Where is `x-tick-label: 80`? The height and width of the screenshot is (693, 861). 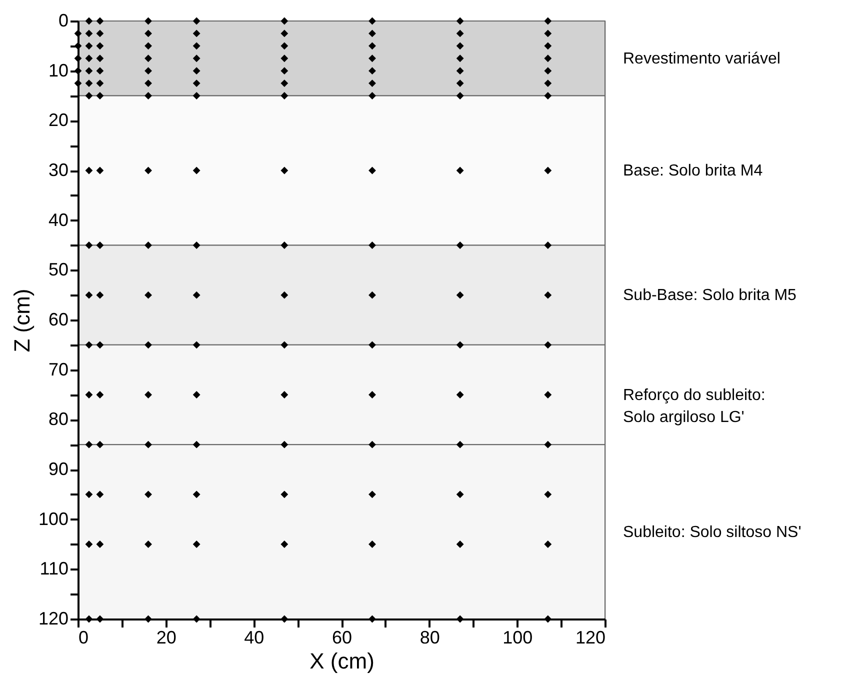 x-tick-label: 80 is located at coordinates (430, 638).